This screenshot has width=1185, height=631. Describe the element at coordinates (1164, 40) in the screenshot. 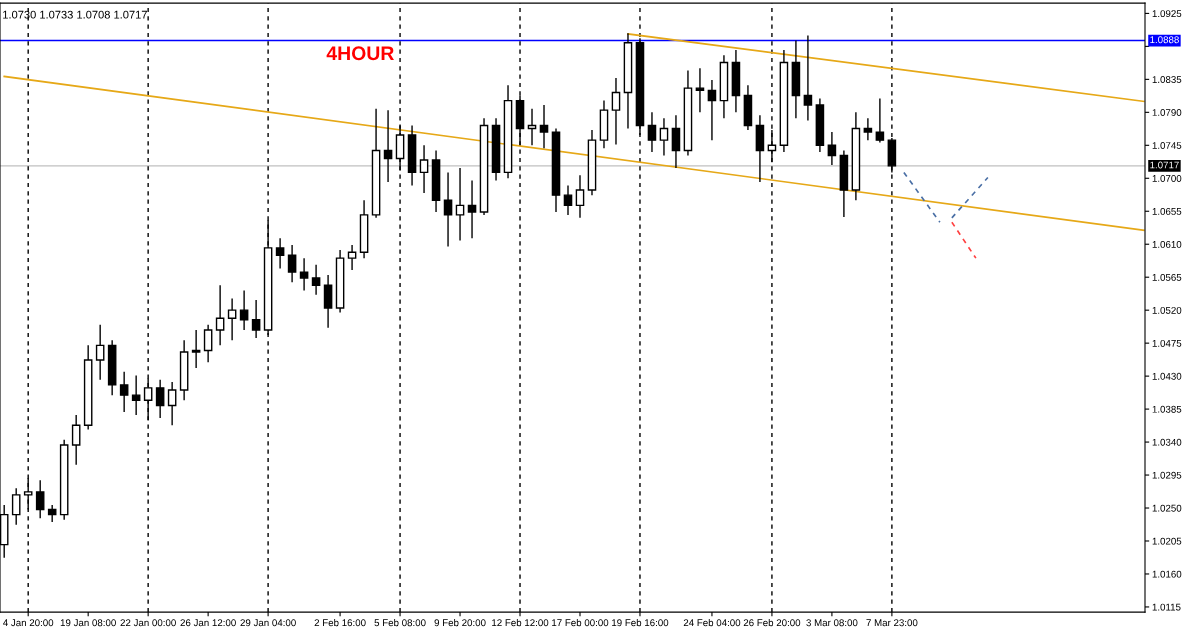

I see `ref-line-label: 1.0888` at that location.